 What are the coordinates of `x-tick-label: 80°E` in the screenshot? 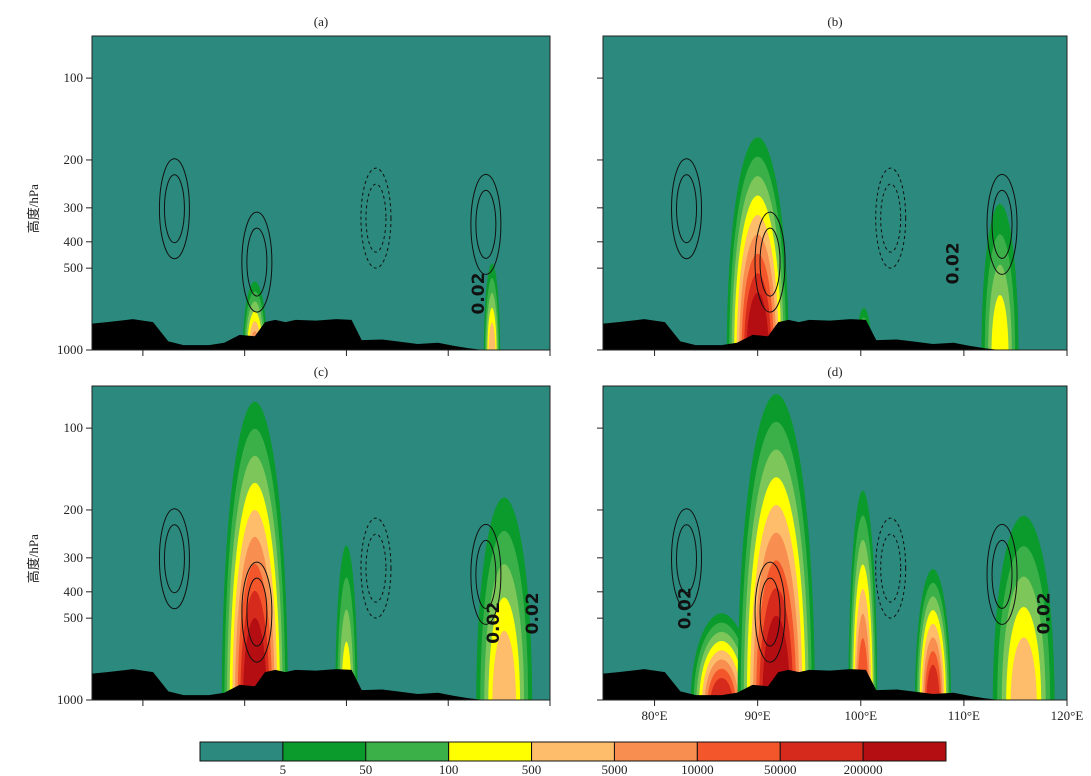 It's located at (654, 715).